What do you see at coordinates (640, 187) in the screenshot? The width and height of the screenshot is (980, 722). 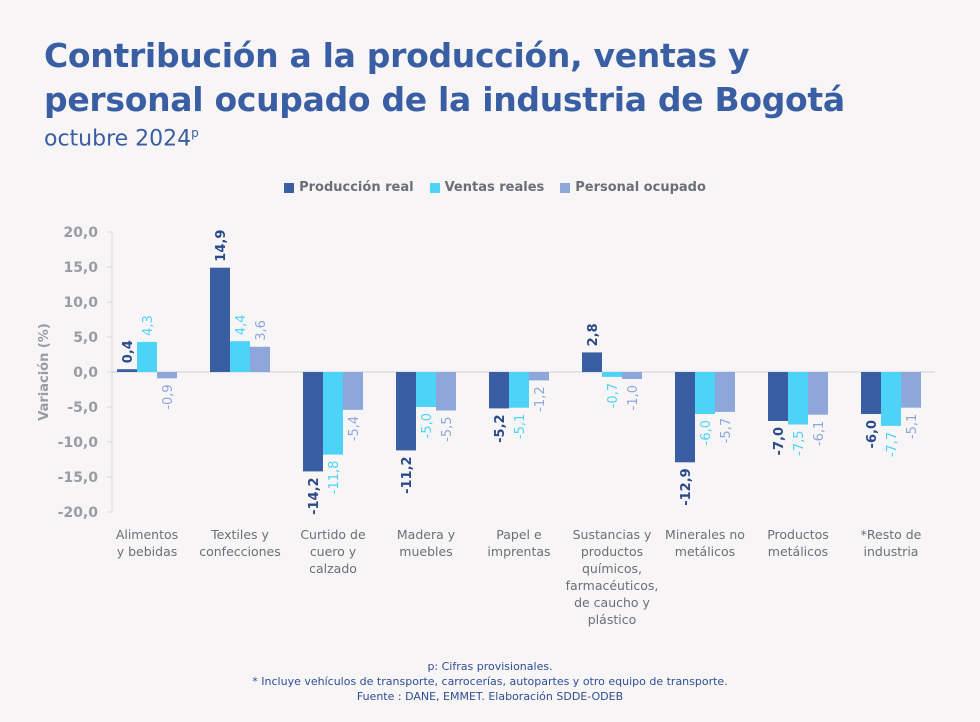 I see `legend-label: Personal ocupado` at bounding box center [640, 187].